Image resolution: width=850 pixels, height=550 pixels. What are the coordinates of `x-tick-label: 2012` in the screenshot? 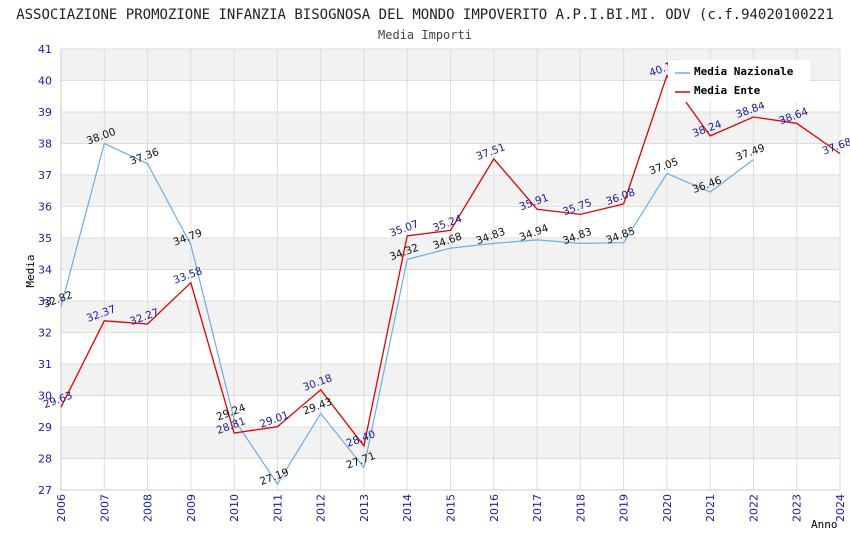 It's located at (321, 508).